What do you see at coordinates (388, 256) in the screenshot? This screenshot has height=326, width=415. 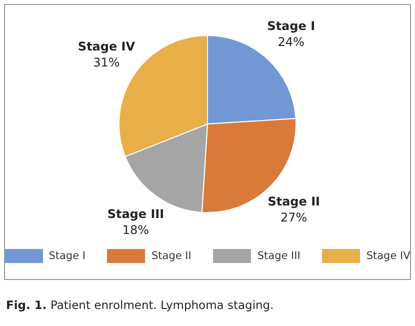 I see `legend-label: Stage IV` at bounding box center [388, 256].